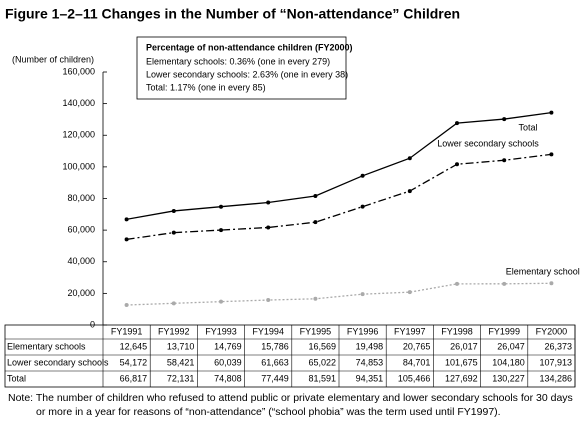 The height and width of the screenshot is (429, 580). Describe the element at coordinates (410, 331) in the screenshot. I see `x-tick-label: FY1997` at that location.